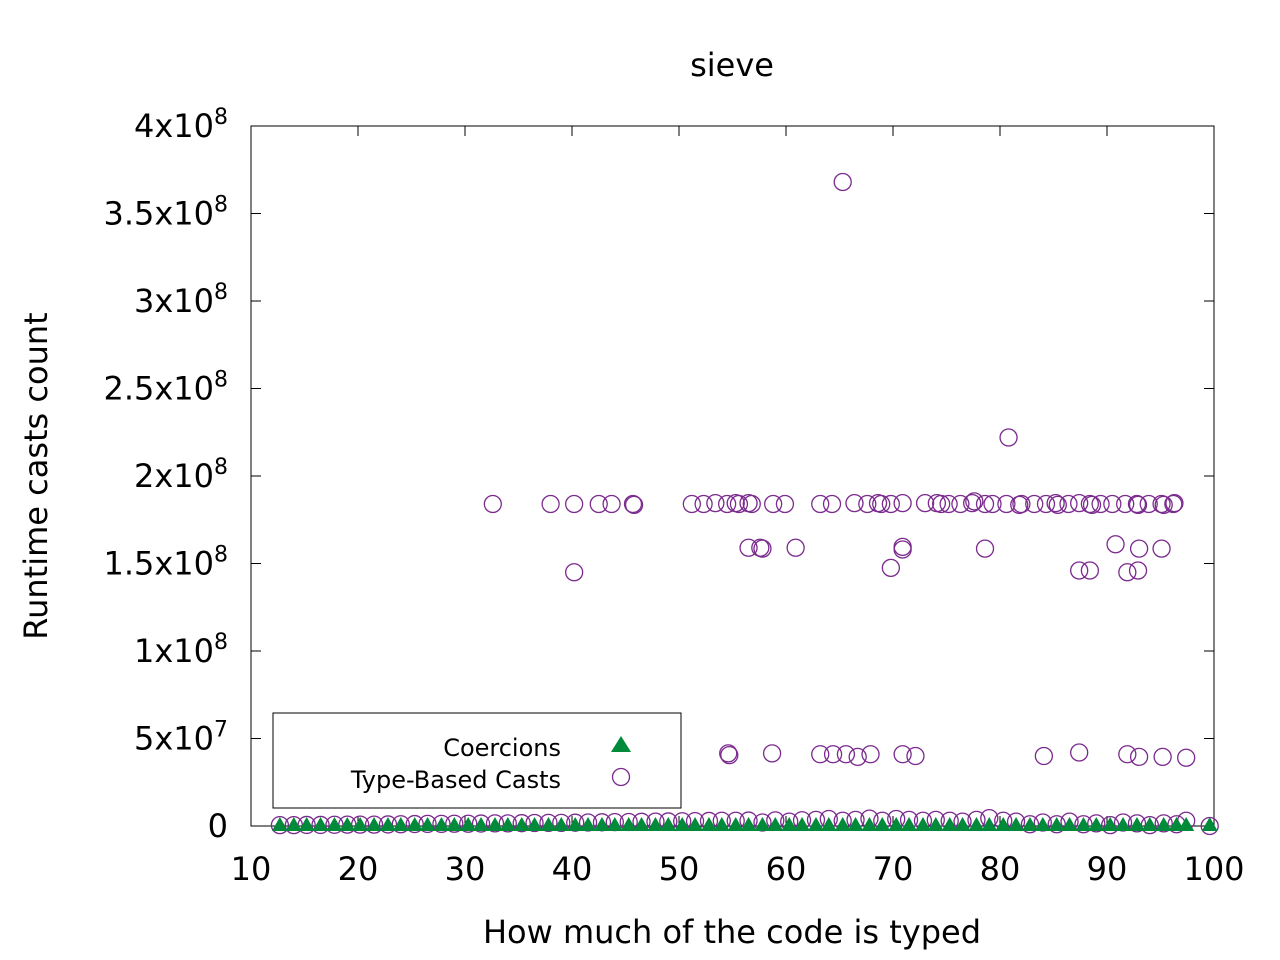 This screenshot has width=1280, height=960. What do you see at coordinates (732, 65) in the screenshot?
I see `chart-title: sieve` at bounding box center [732, 65].